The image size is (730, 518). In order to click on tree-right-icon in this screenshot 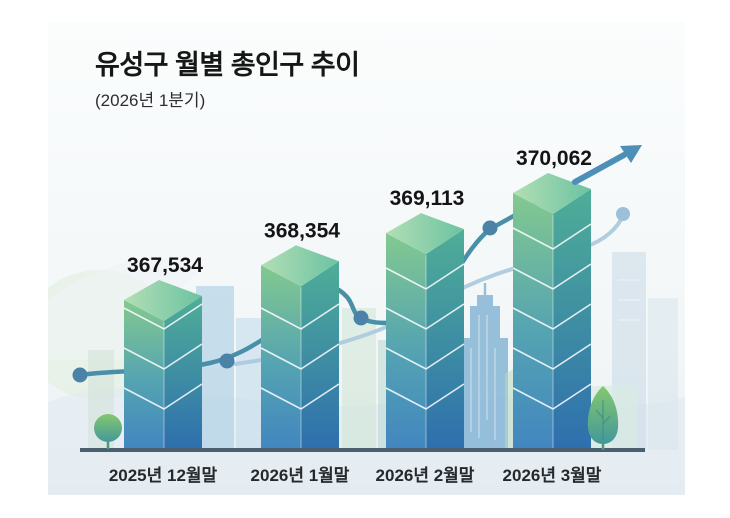, I will do `click(603, 418)`.